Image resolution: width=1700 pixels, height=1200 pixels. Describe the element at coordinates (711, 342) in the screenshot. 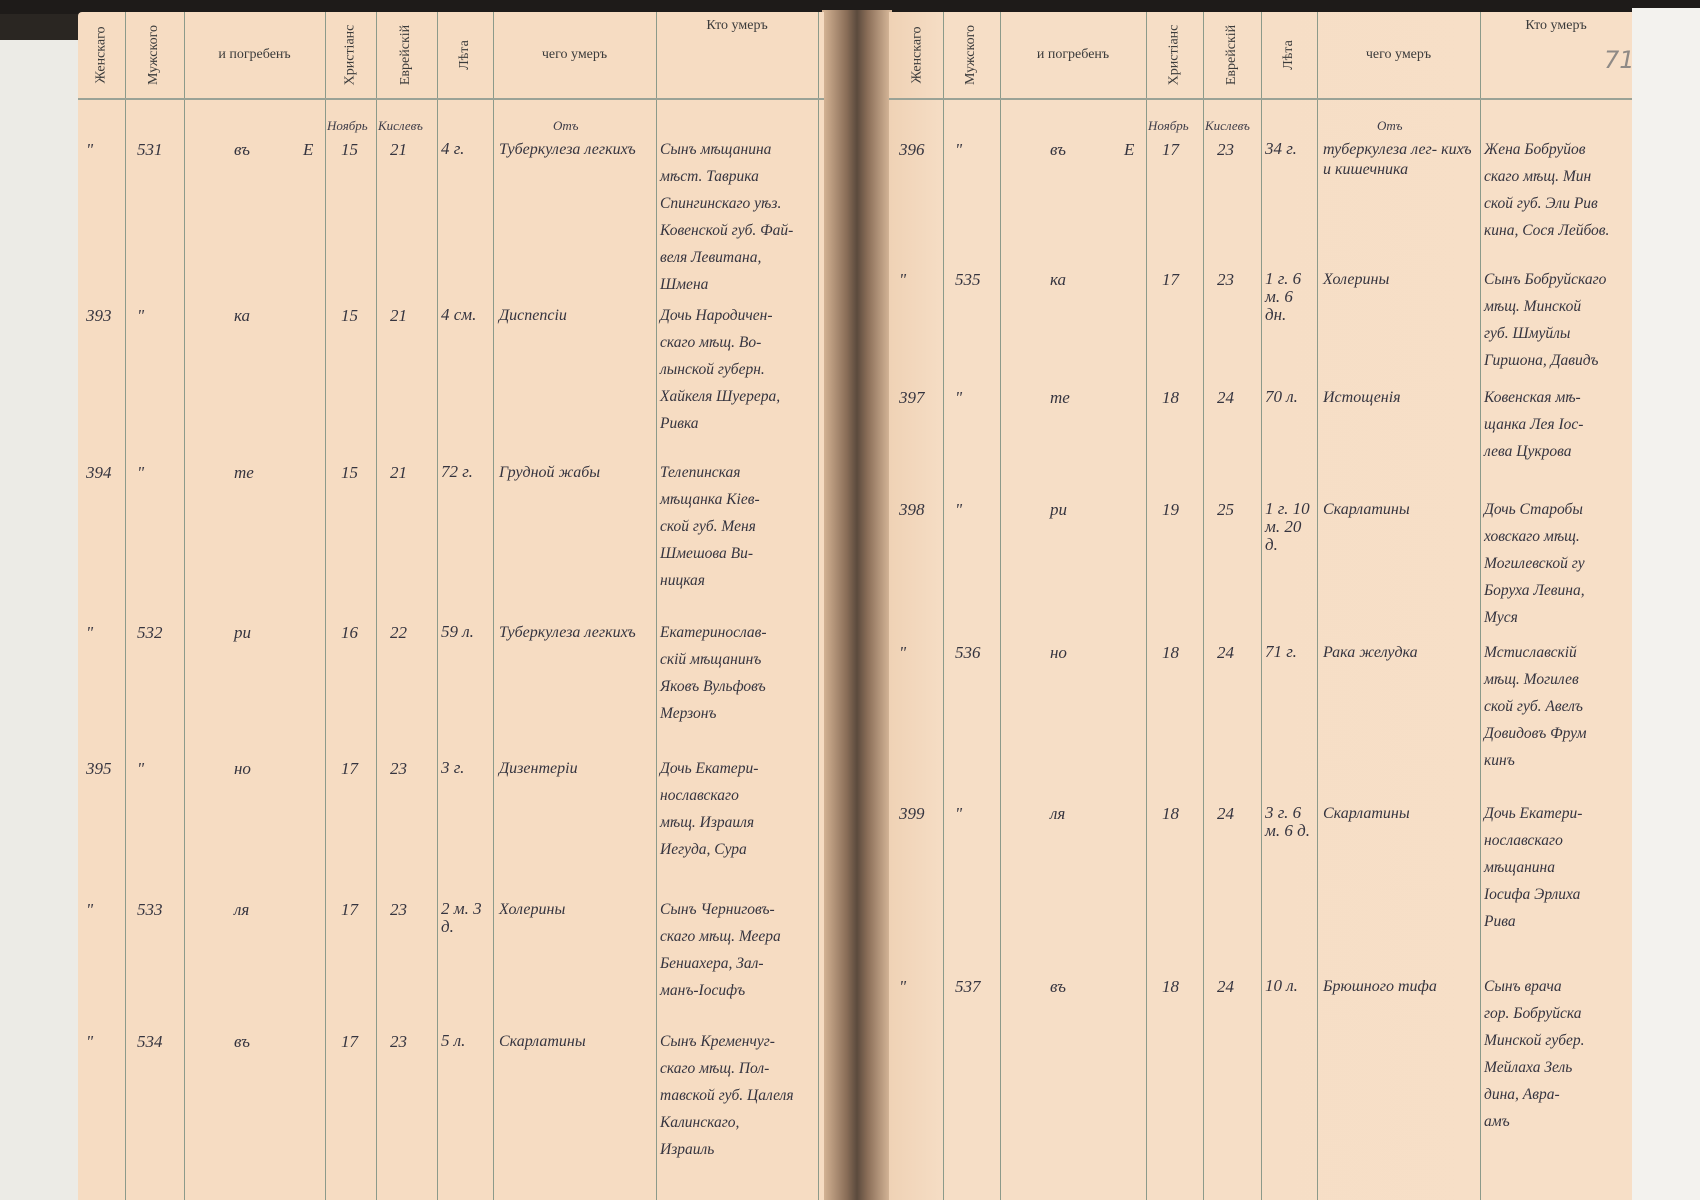

I see `who-died-line: скаго мѣщ. Во-` at that location.